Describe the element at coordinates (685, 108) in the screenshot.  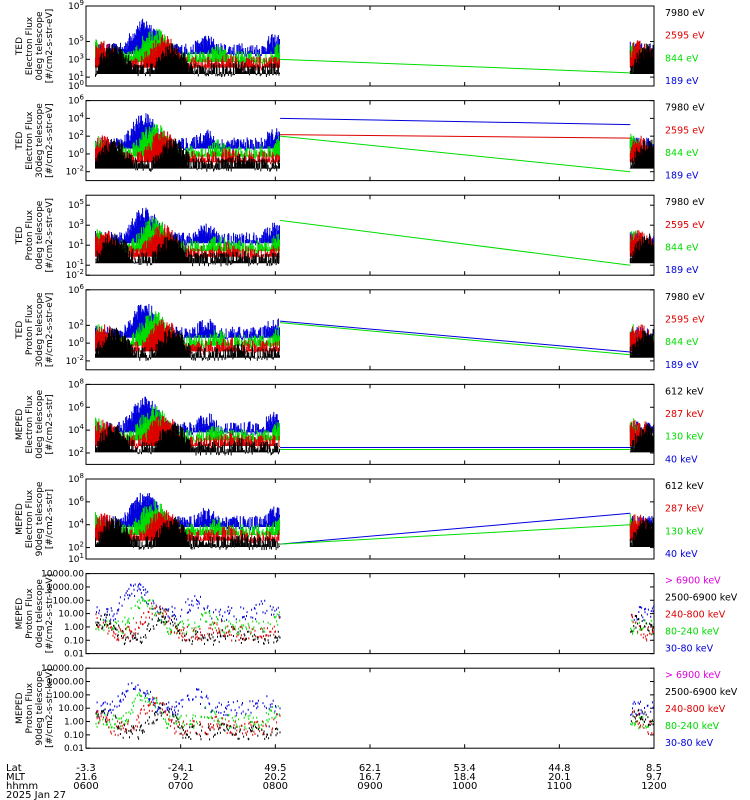
I see `legend-label: 7980 eV` at that location.